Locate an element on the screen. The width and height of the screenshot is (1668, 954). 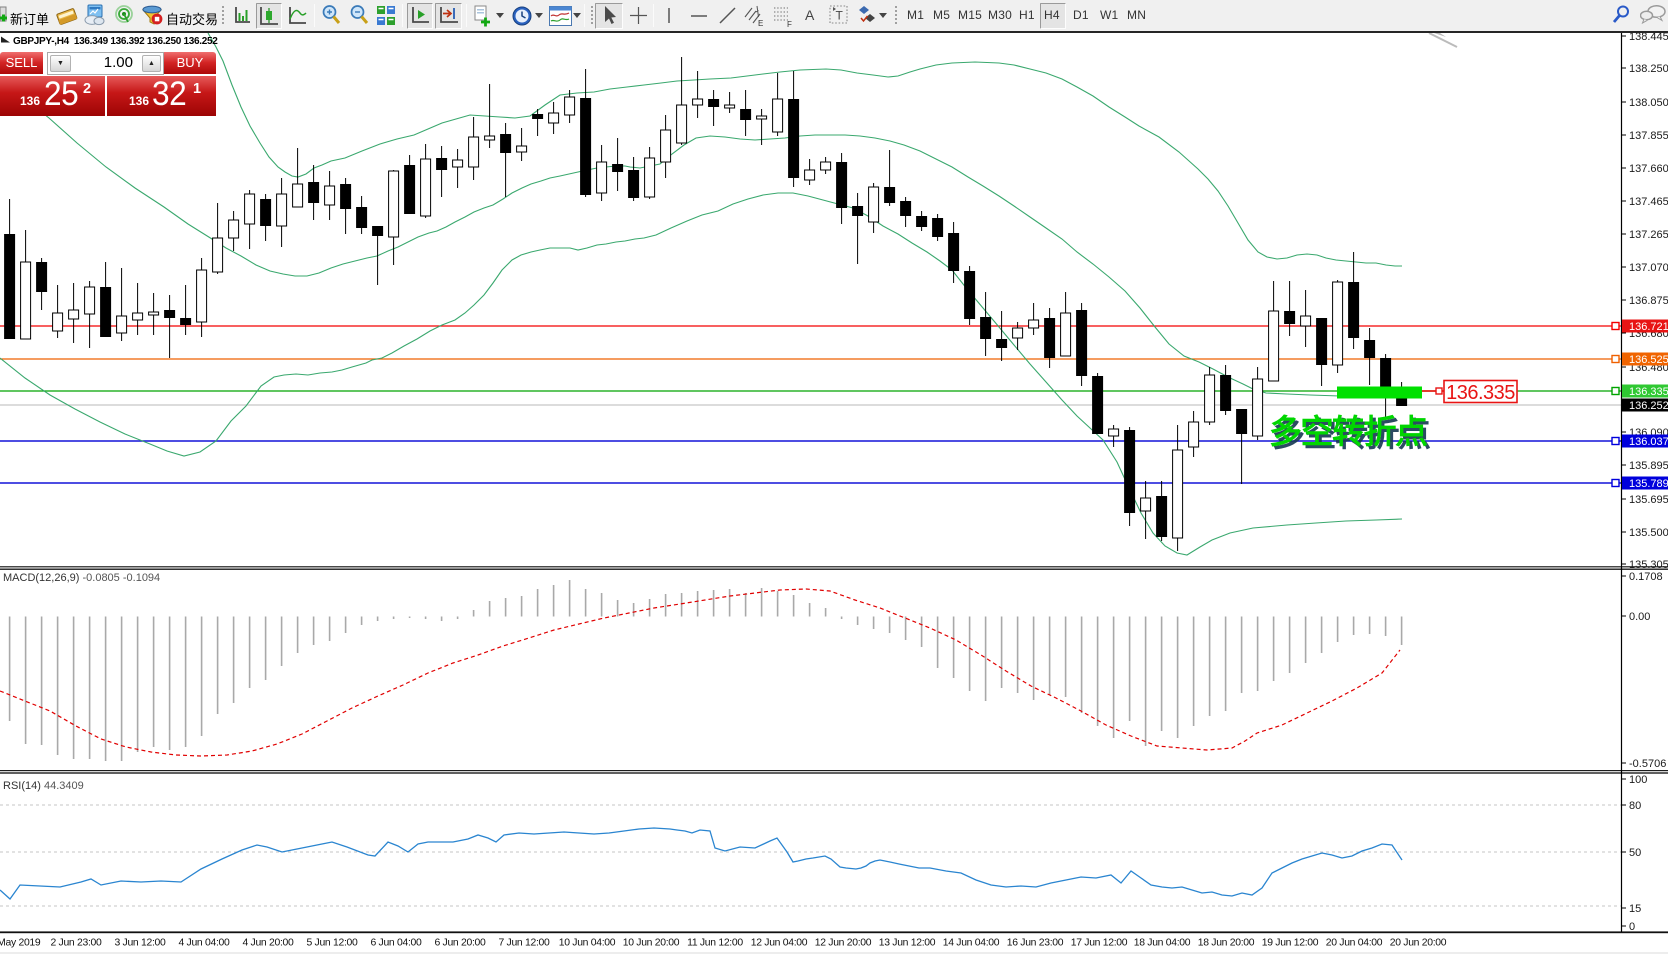
svg-text: 15 is located at coordinates (1635, 909).